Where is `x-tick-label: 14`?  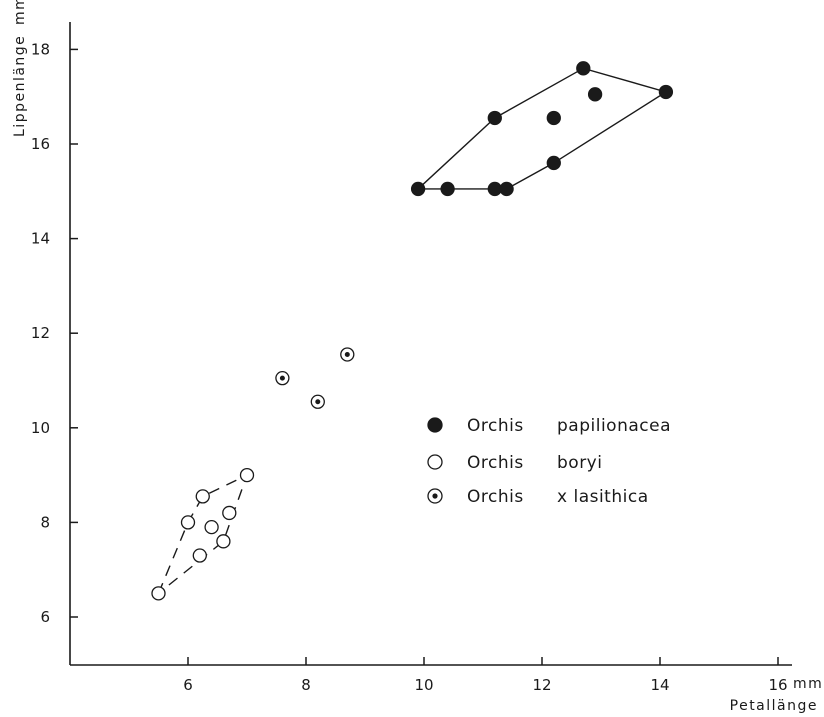
x-tick-label: 14 is located at coordinates (659, 685).